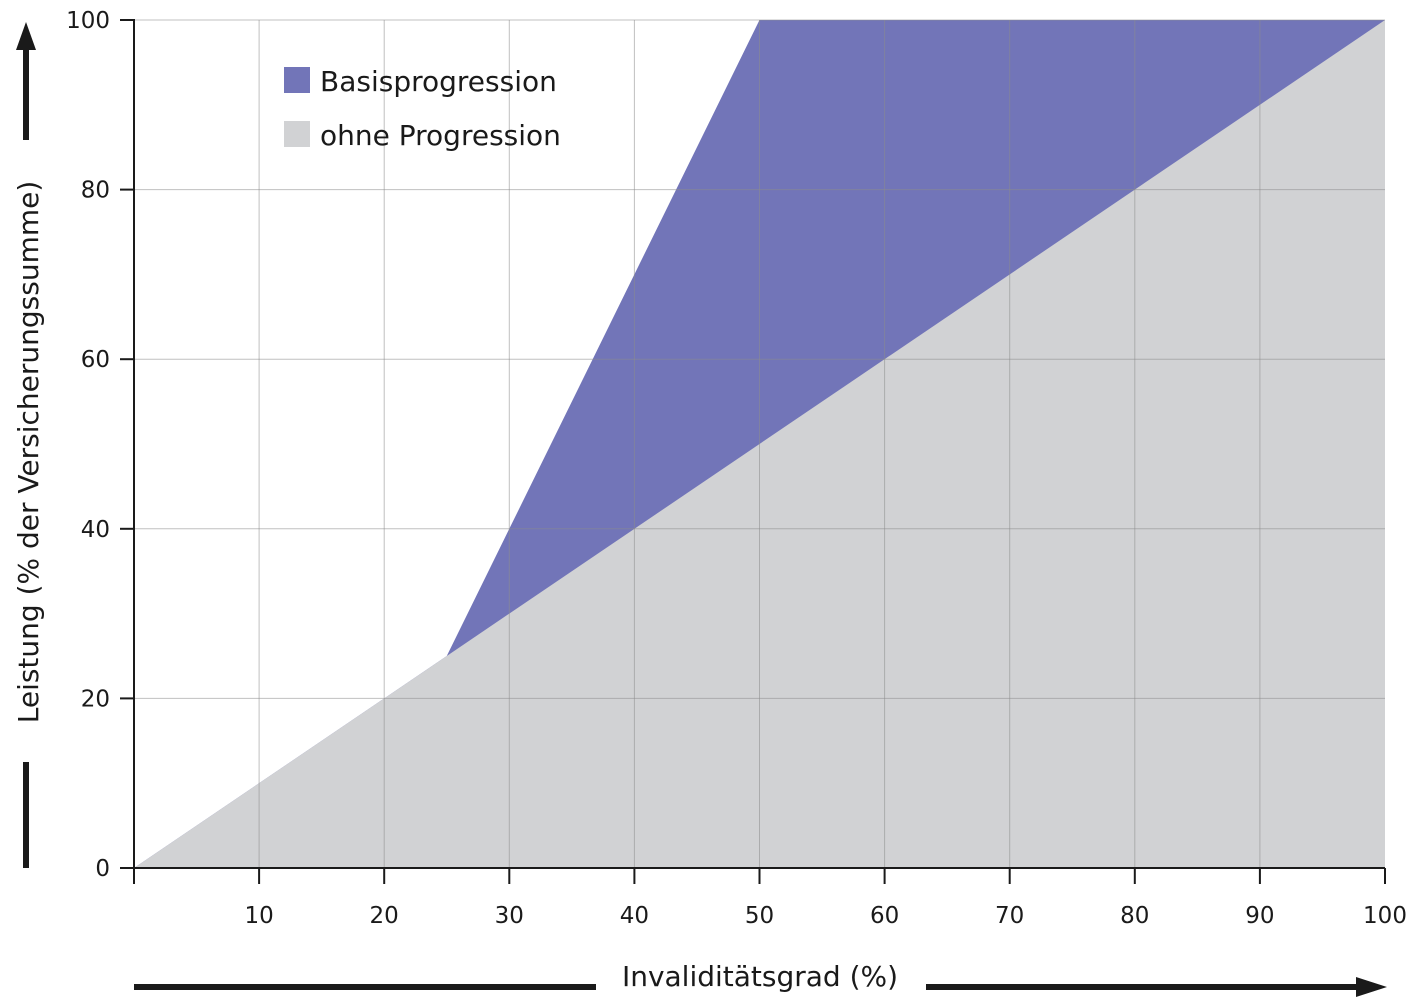  Describe the element at coordinates (1385, 916) in the screenshot. I see `x-tick-label-100: 100` at that location.